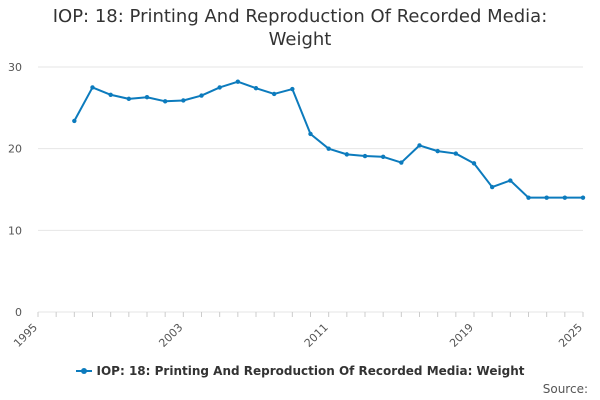 Image resolution: width=600 pixels, height=400 pixels. I want to click on y-tick-label: 30, so click(15, 67).